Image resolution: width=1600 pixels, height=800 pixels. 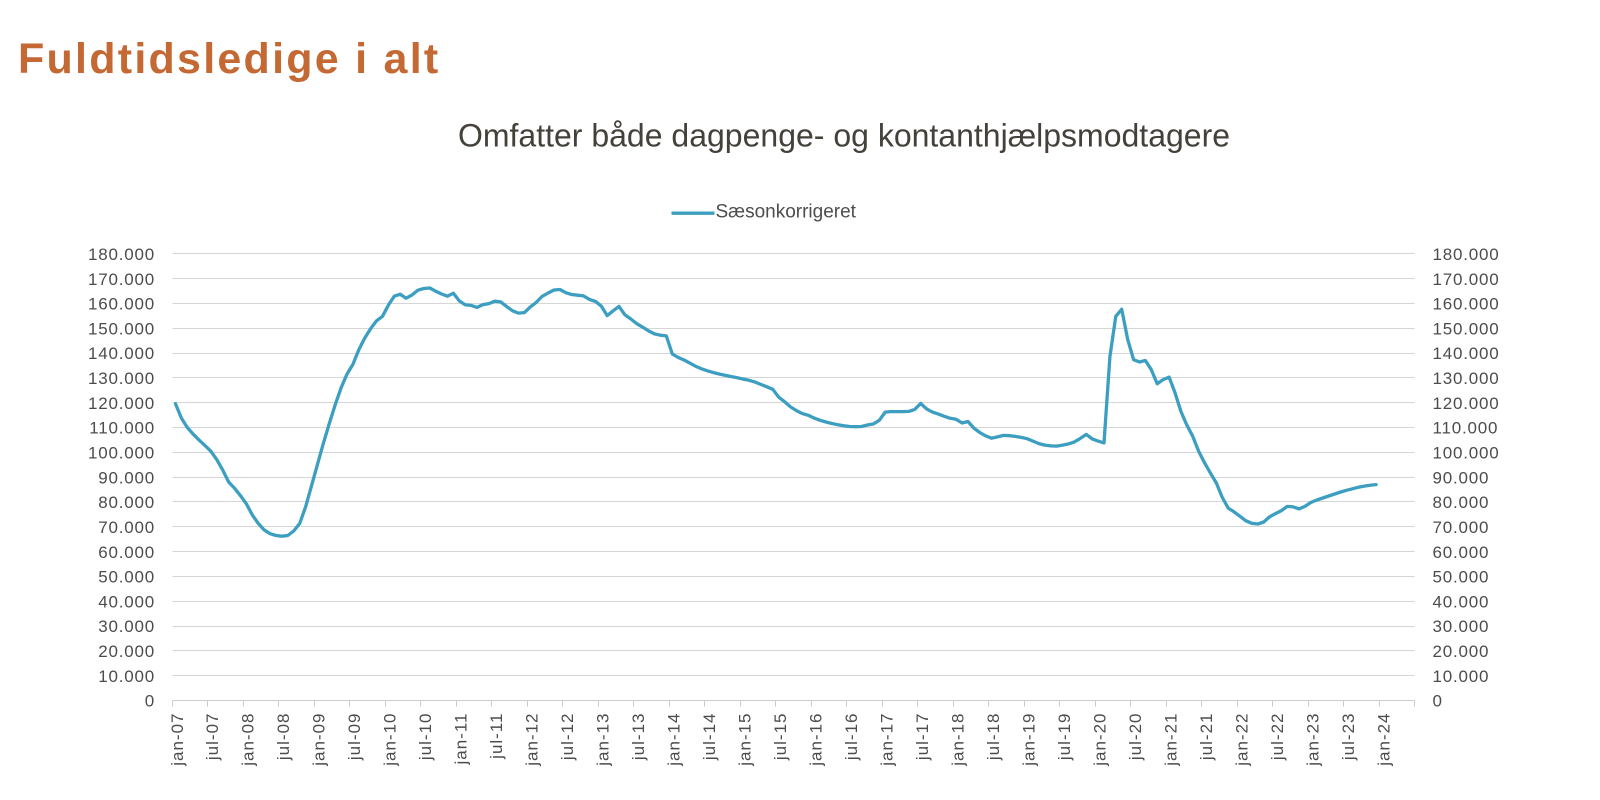 What do you see at coordinates (496, 736) in the screenshot?
I see `svg-text: jul-11` at bounding box center [496, 736].